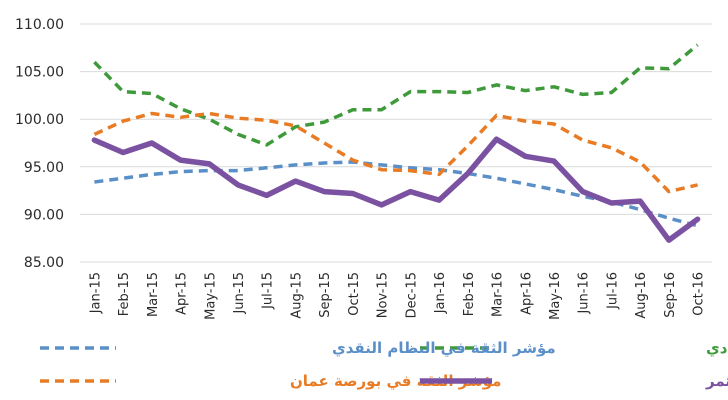 Image resolution: width=728 pixels, height=400 pixels. What do you see at coordinates (39, 25) in the screenshot?
I see `y-tick-label: 110.00` at bounding box center [39, 25].